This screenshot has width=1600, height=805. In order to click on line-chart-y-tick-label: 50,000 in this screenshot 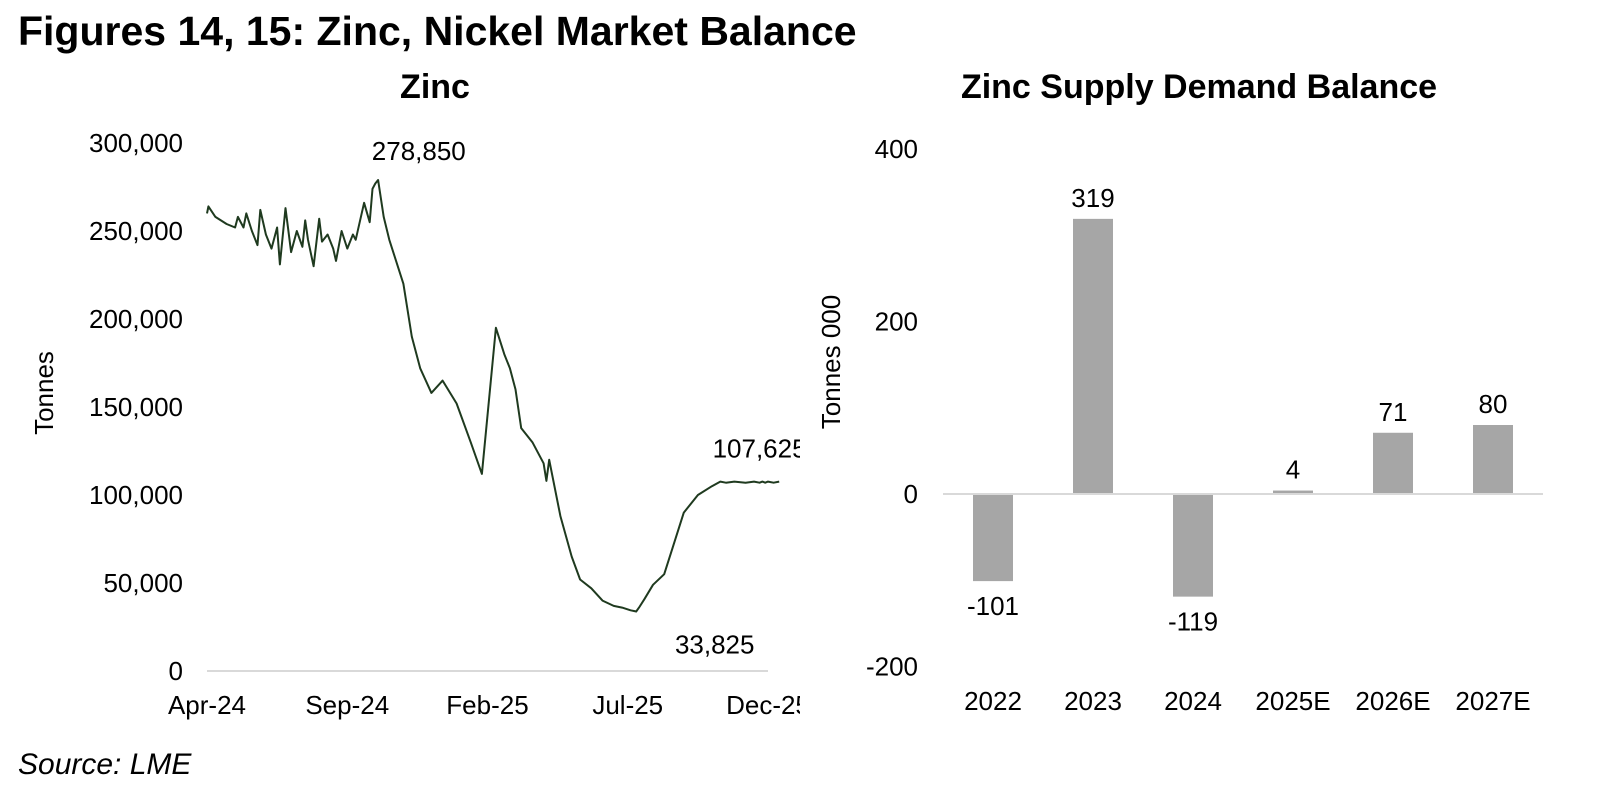, I will do `click(143, 583)`.